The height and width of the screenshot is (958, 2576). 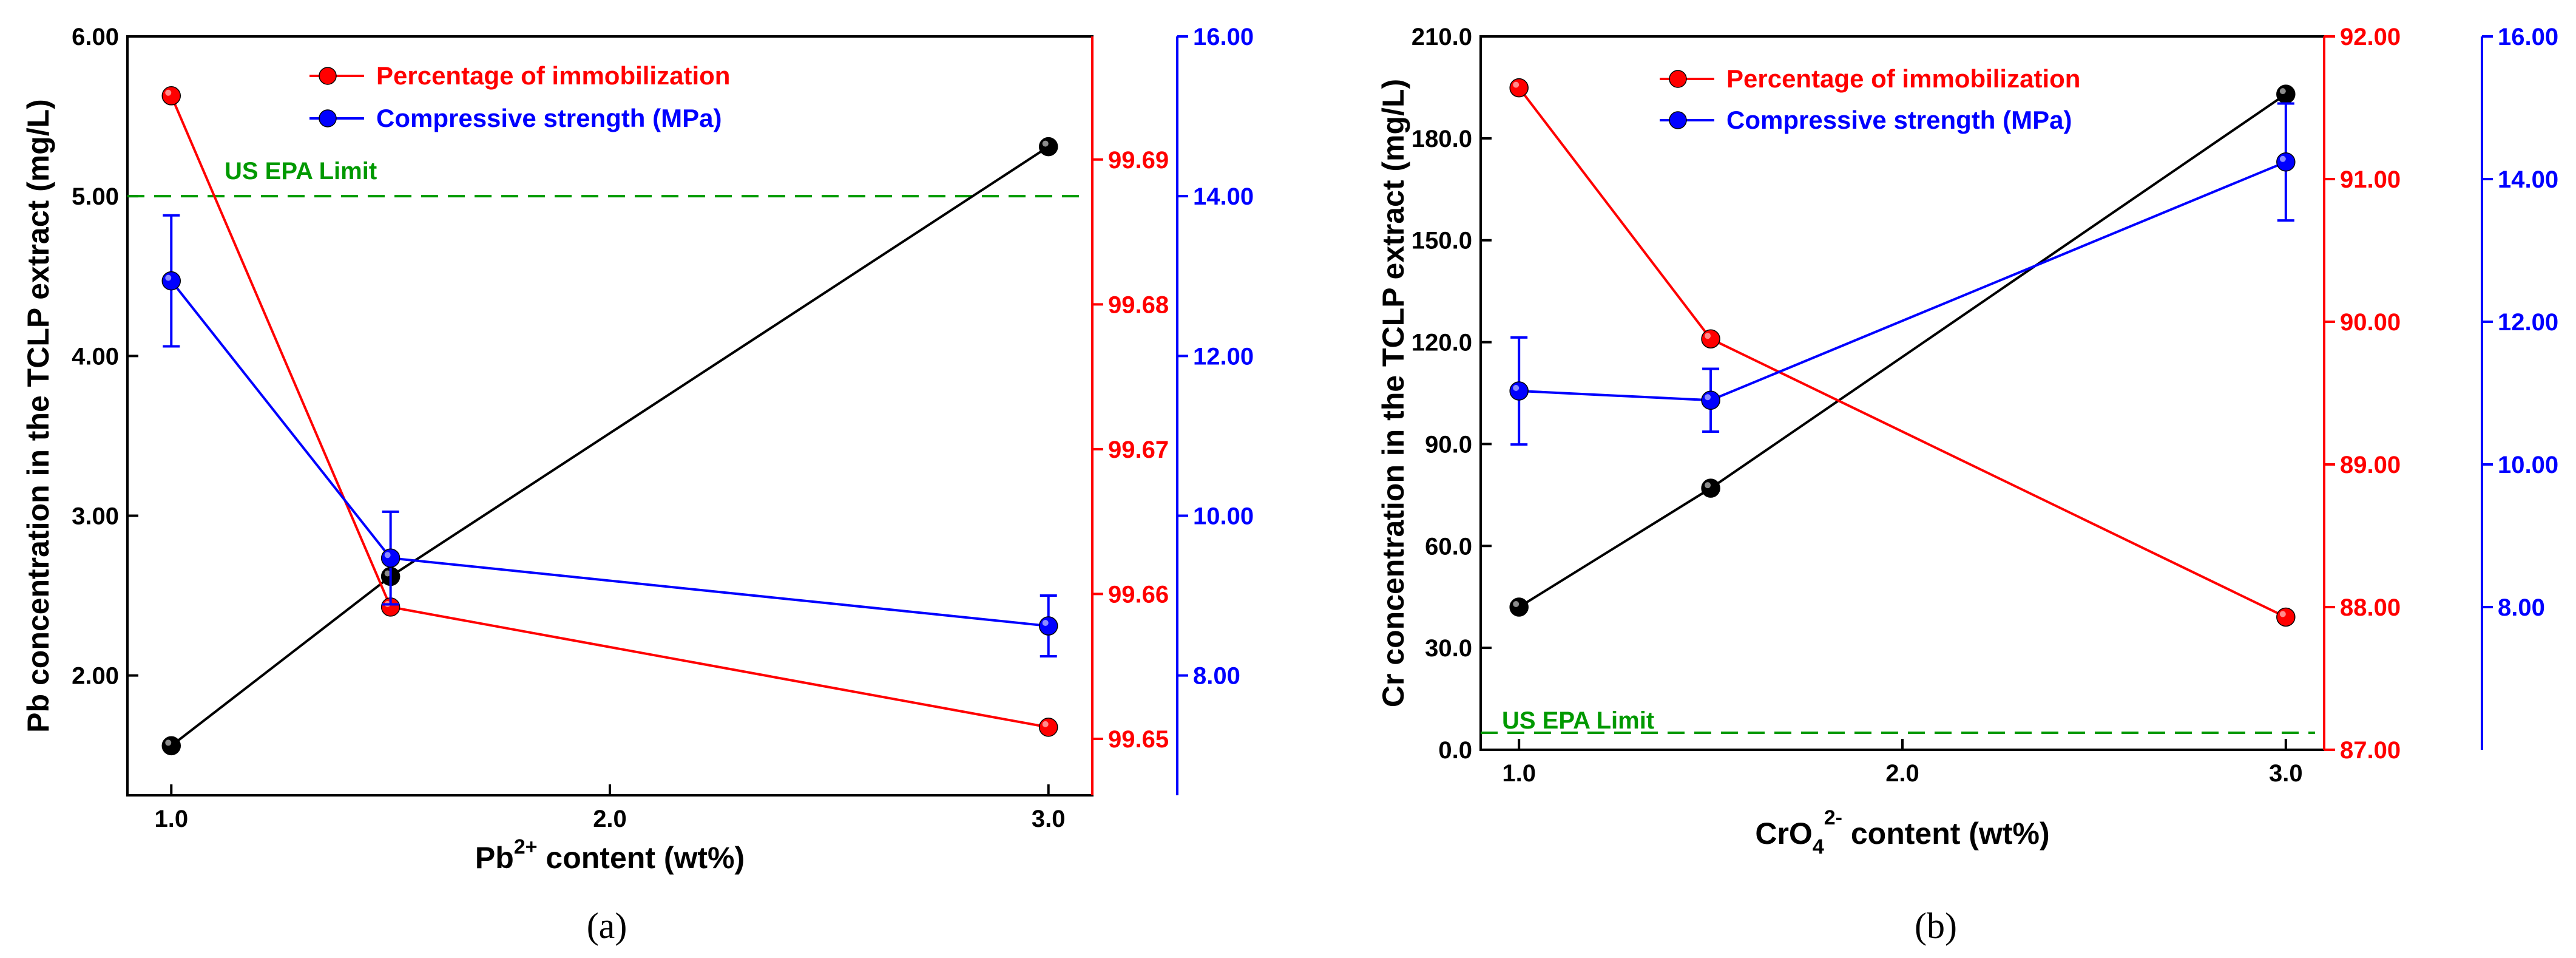 What do you see at coordinates (1818, 847) in the screenshot?
I see `x-title-sub: 4` at bounding box center [1818, 847].